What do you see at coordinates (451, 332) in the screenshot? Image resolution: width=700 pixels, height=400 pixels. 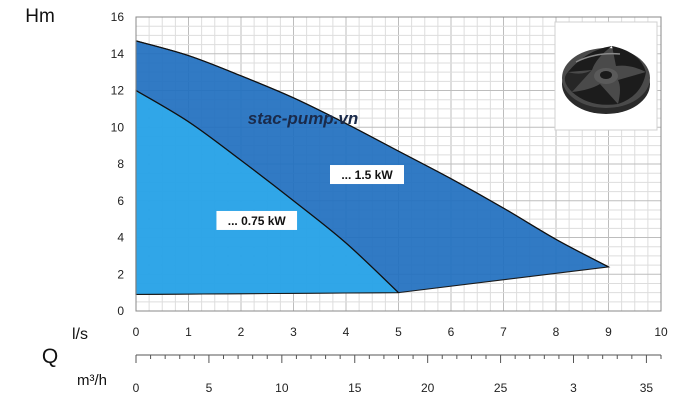 I see `x-tick-label: 6` at bounding box center [451, 332].